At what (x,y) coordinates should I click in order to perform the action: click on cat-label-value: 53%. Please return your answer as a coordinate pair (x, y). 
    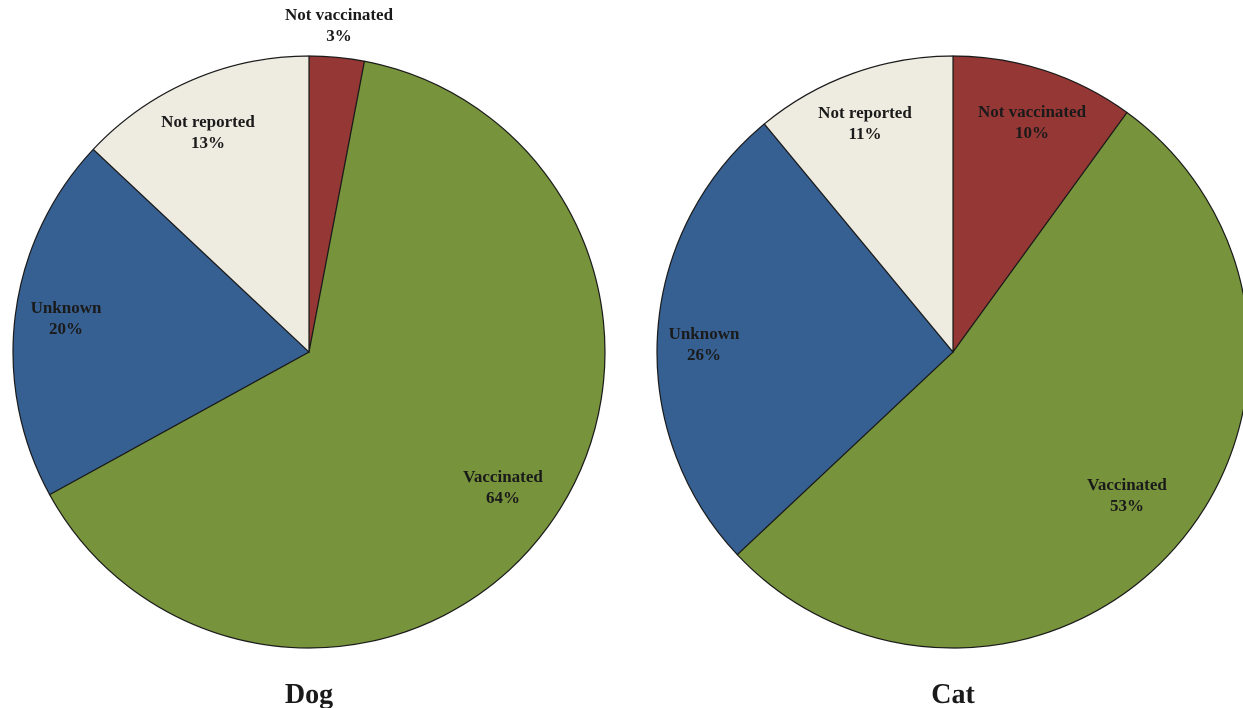
    Looking at the image, I should click on (1127, 505).